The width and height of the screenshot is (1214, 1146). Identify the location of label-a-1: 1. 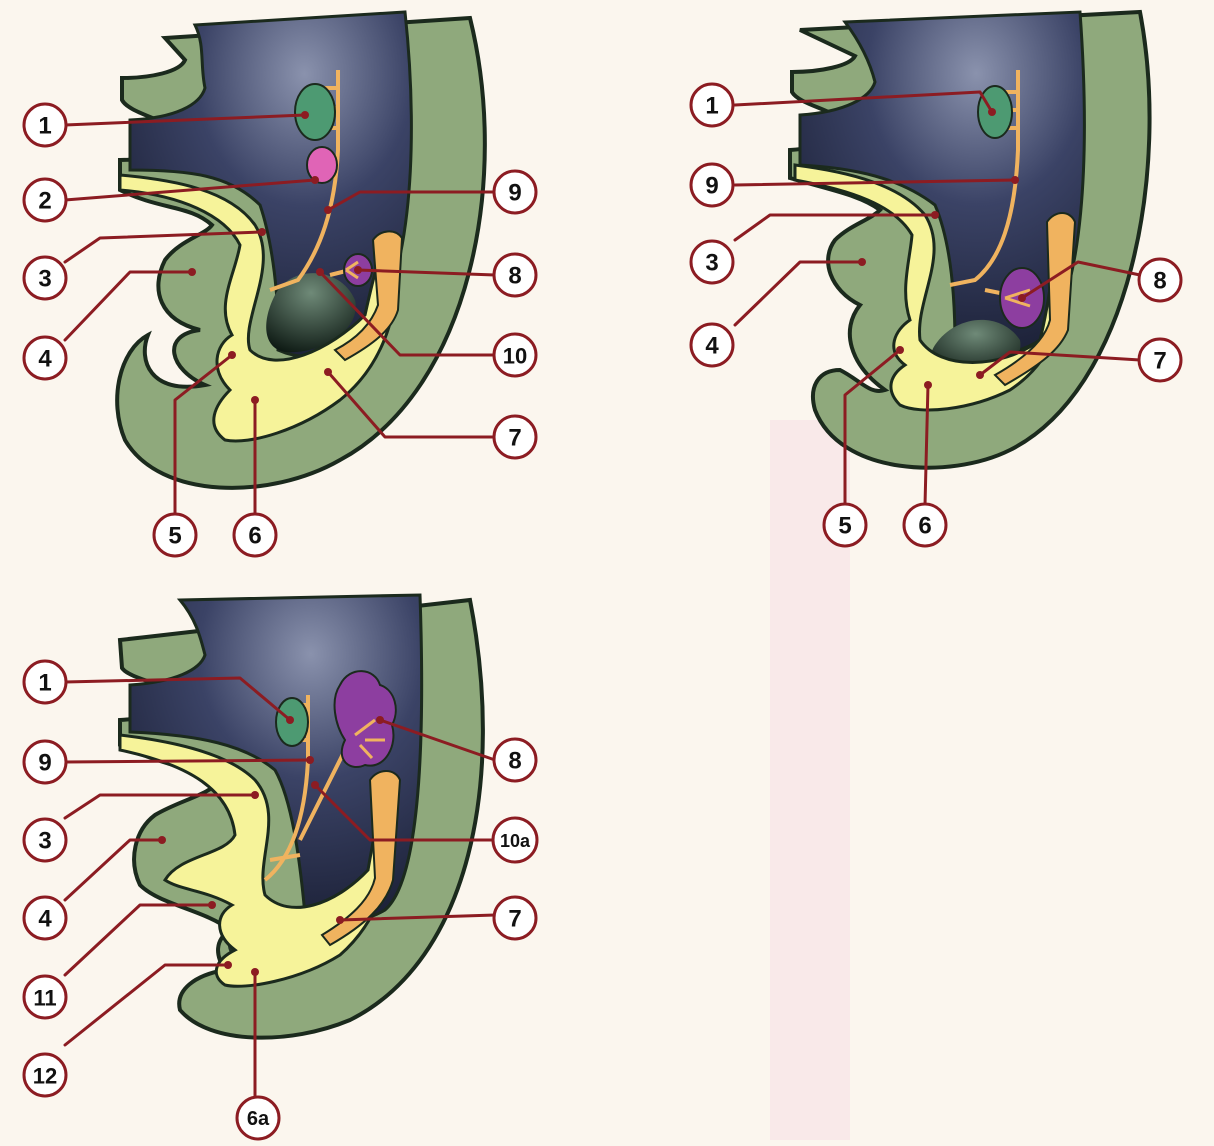
(45, 125).